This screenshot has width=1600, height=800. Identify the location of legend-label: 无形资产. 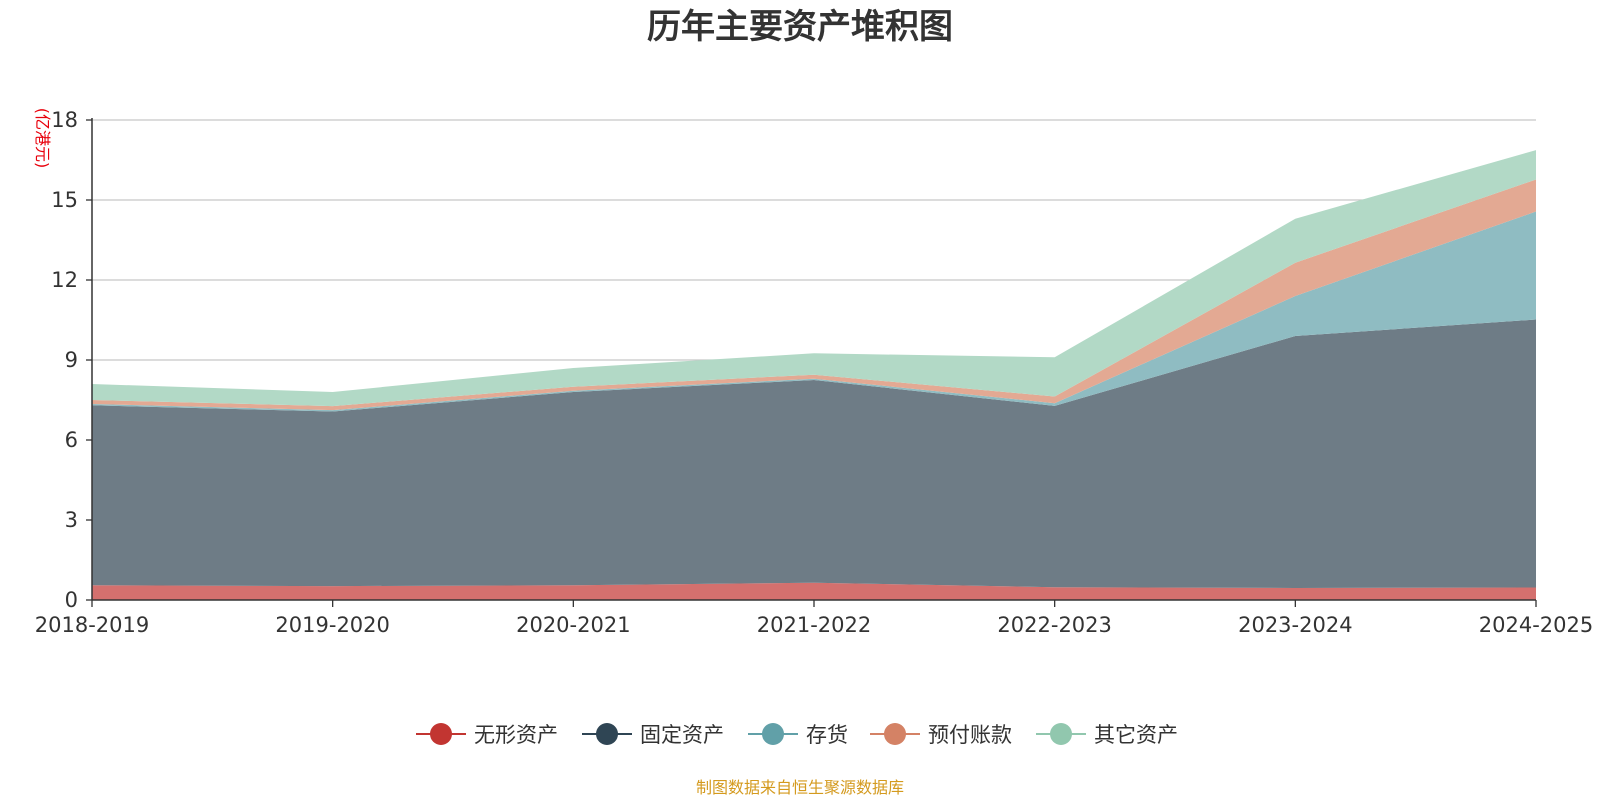
(516, 735).